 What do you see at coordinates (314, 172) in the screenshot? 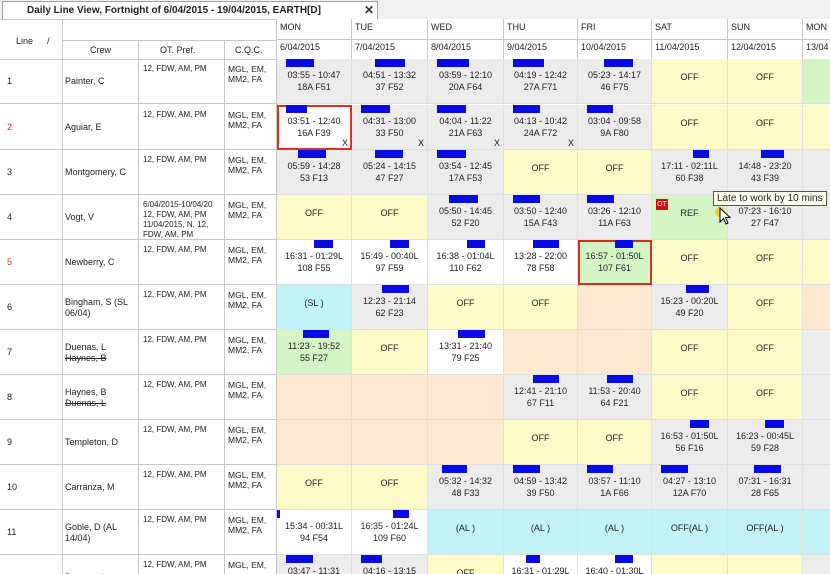
I see `roster-cell: 05:59 - 14:28 53 F13` at bounding box center [314, 172].